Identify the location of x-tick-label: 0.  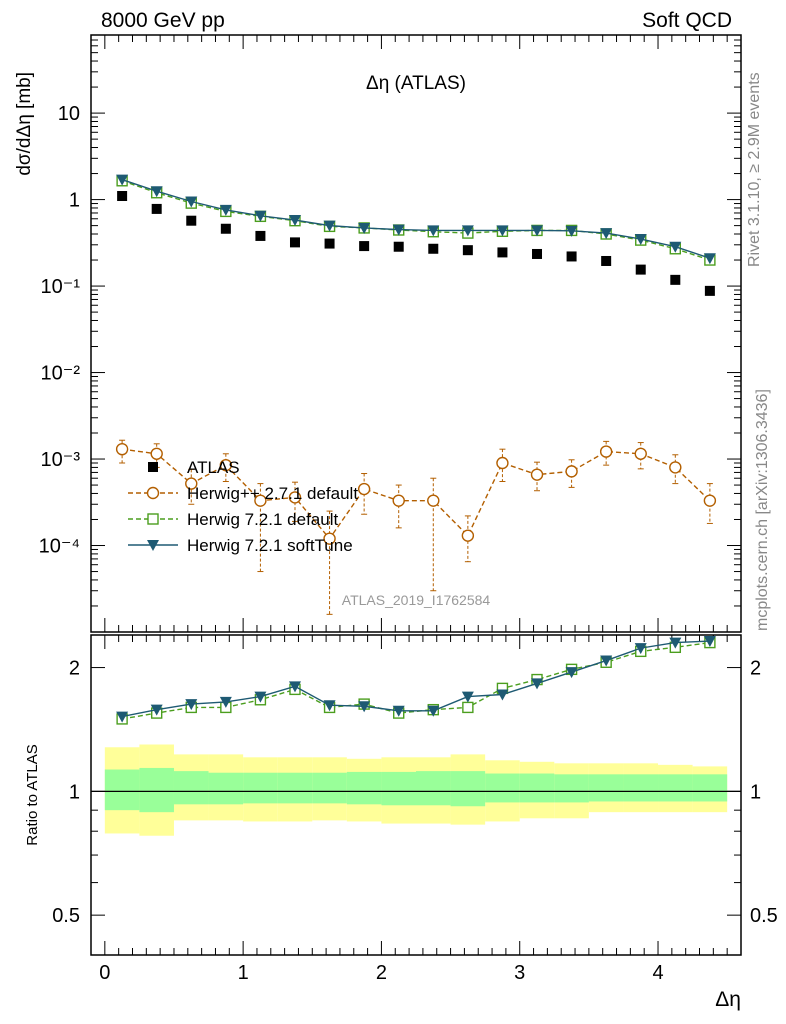
(104, 973).